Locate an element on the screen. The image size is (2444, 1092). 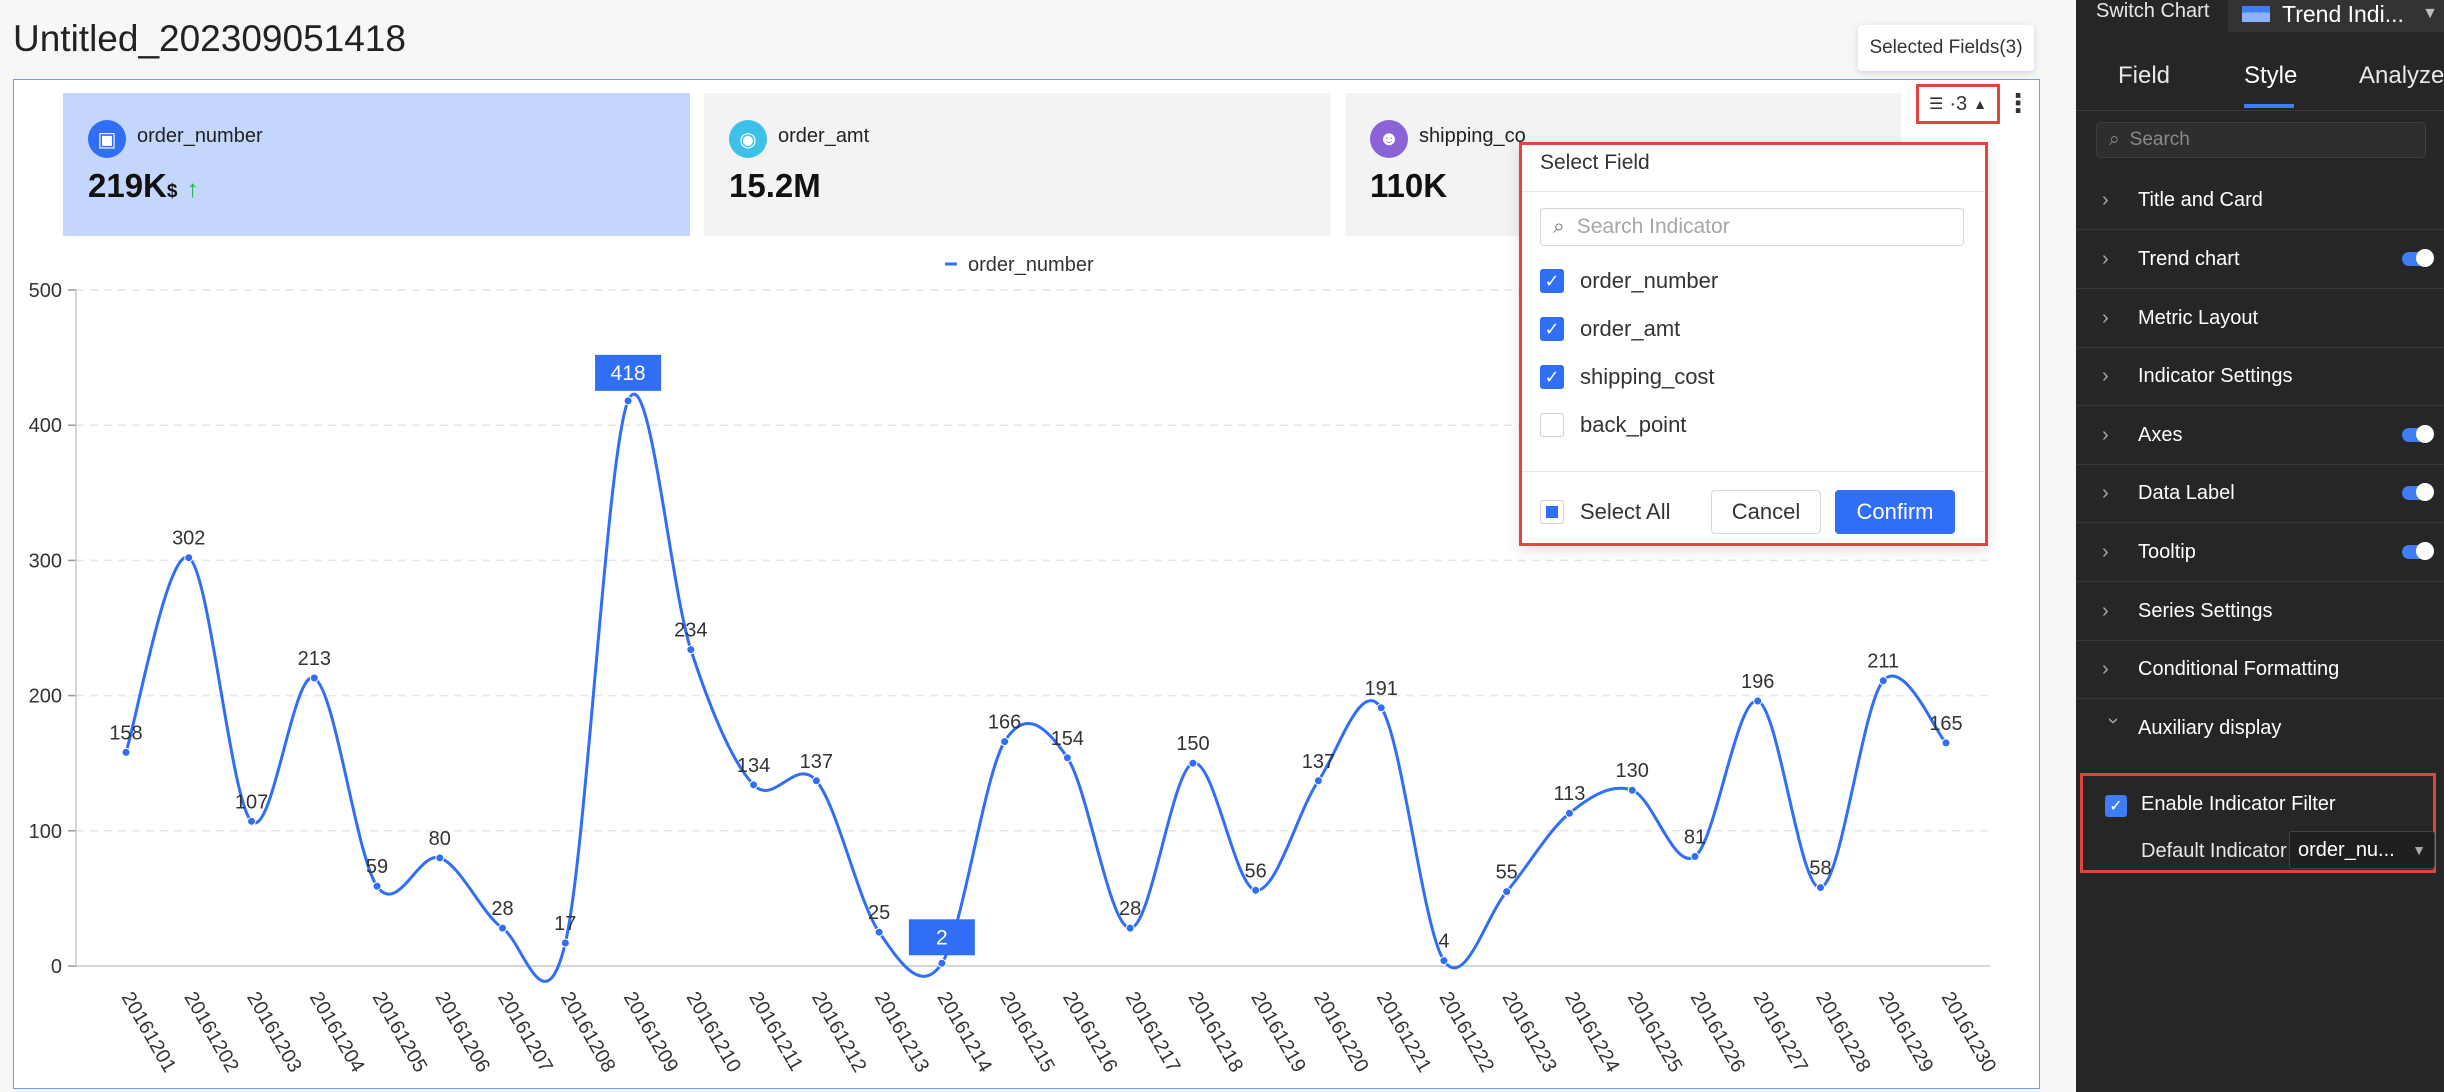
x-tick-label: 20161212 is located at coordinates (839, 1032).